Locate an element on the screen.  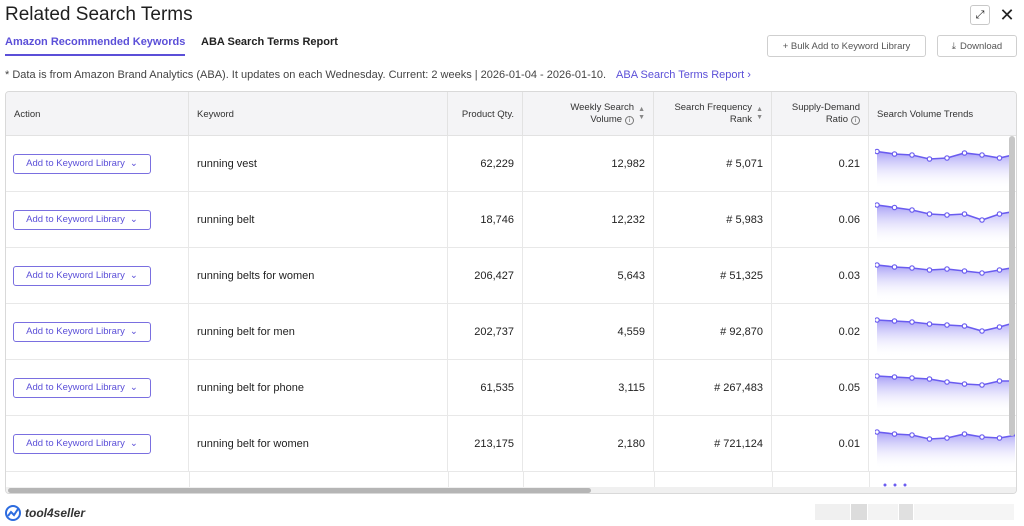
horizontal-scrollbar-track is located at coordinates (511, 490).